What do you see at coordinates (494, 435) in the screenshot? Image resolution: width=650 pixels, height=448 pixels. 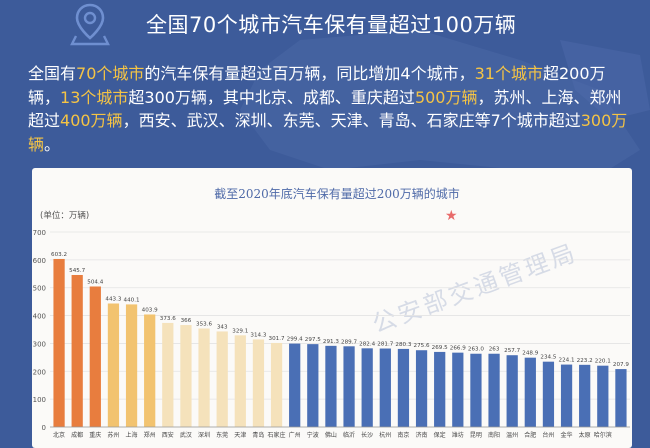 I see `x-tick-label: 南阳` at bounding box center [494, 435].